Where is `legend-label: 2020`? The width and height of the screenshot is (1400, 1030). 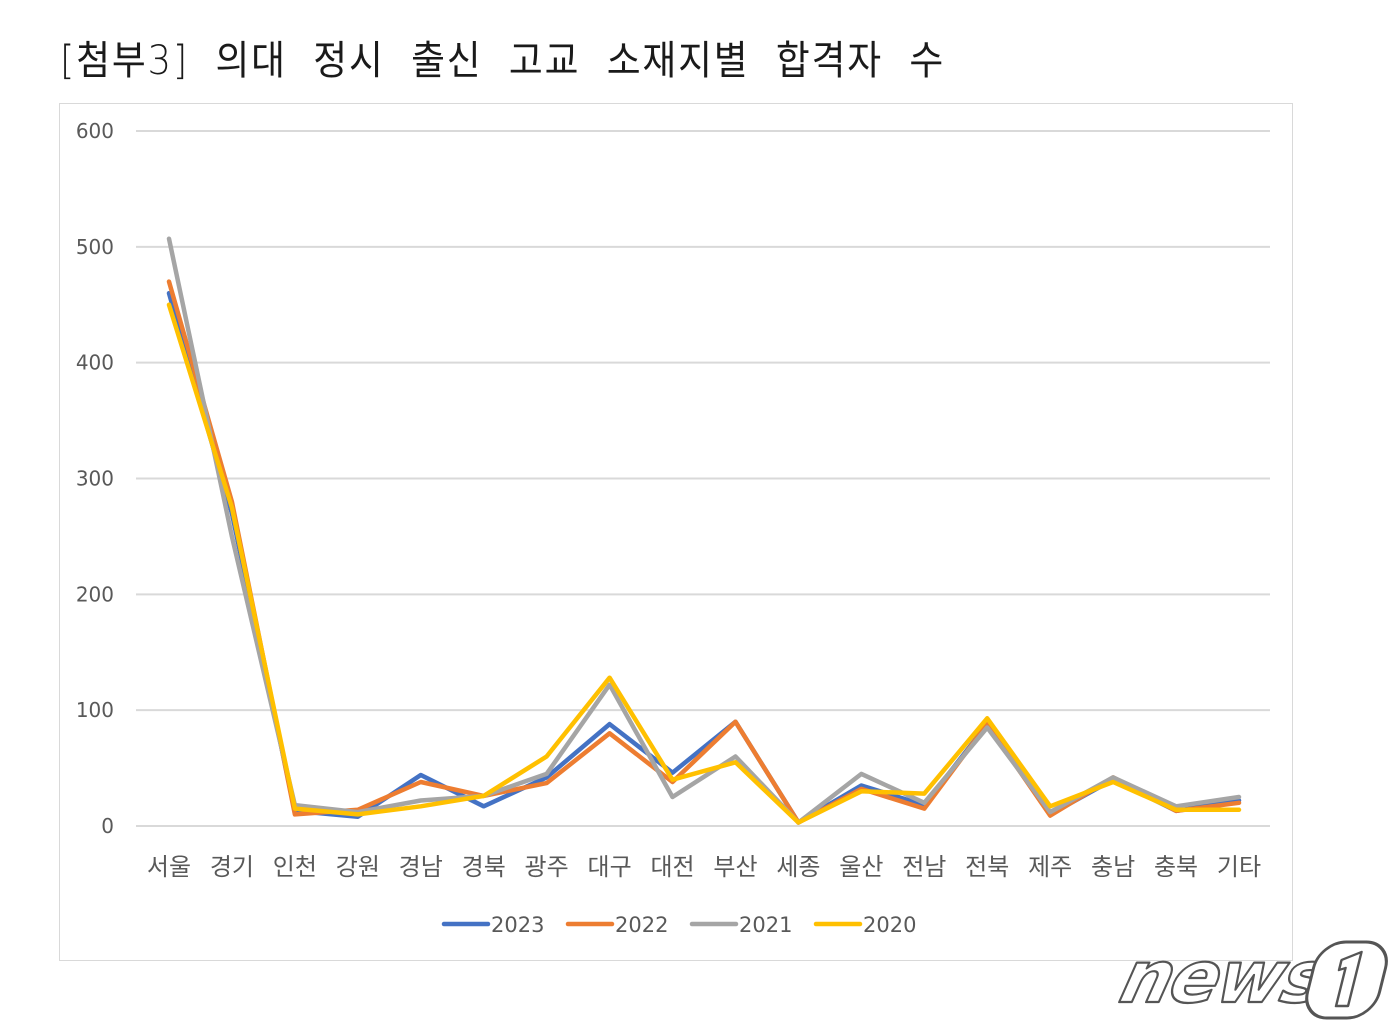 legend-label: 2020 is located at coordinates (889, 925).